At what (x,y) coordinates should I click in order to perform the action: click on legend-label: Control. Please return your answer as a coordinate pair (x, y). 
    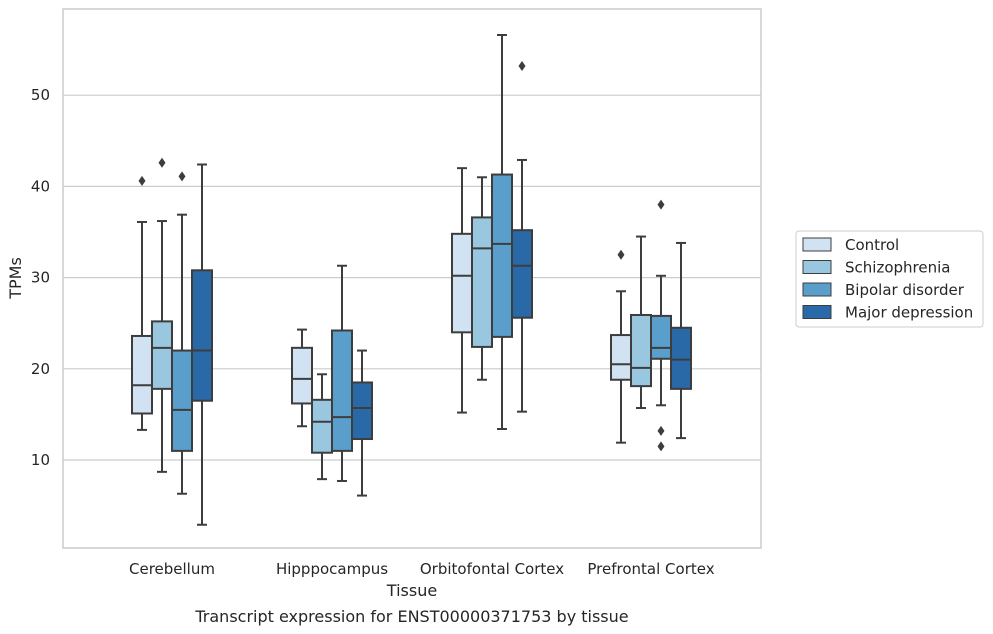
    Looking at the image, I should click on (872, 245).